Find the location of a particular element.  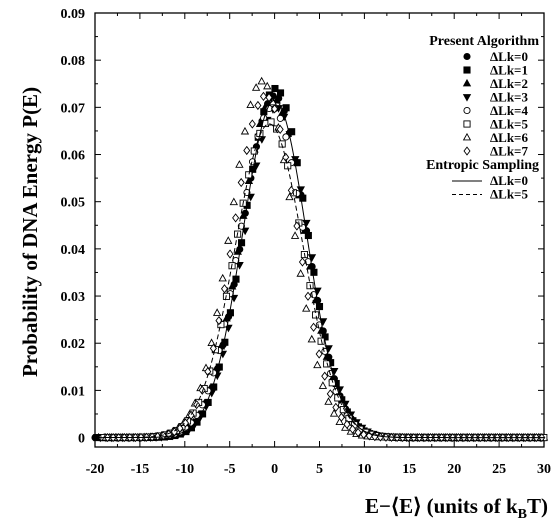

y-tick-label: 0.03 is located at coordinates (73, 297).